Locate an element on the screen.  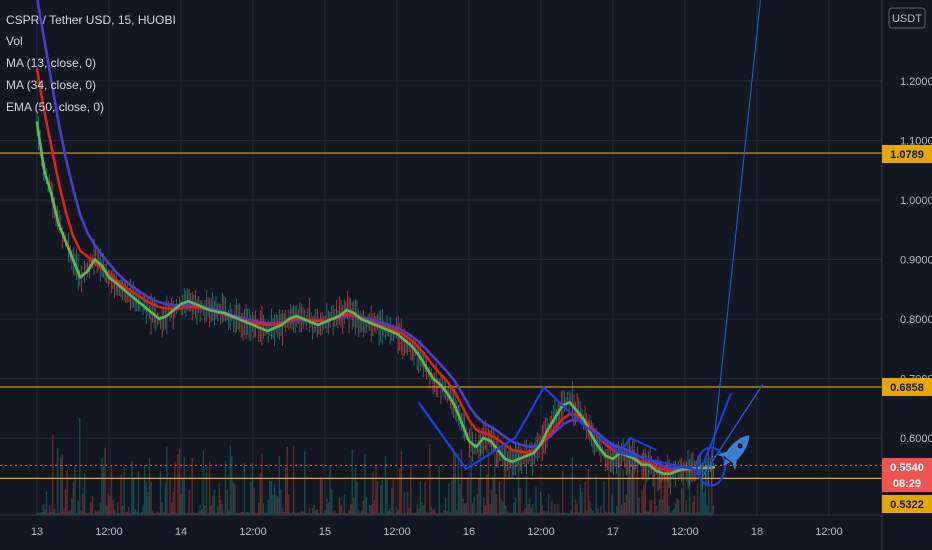
price-tag-level-mid-text: 0.6858 is located at coordinates (907, 388).